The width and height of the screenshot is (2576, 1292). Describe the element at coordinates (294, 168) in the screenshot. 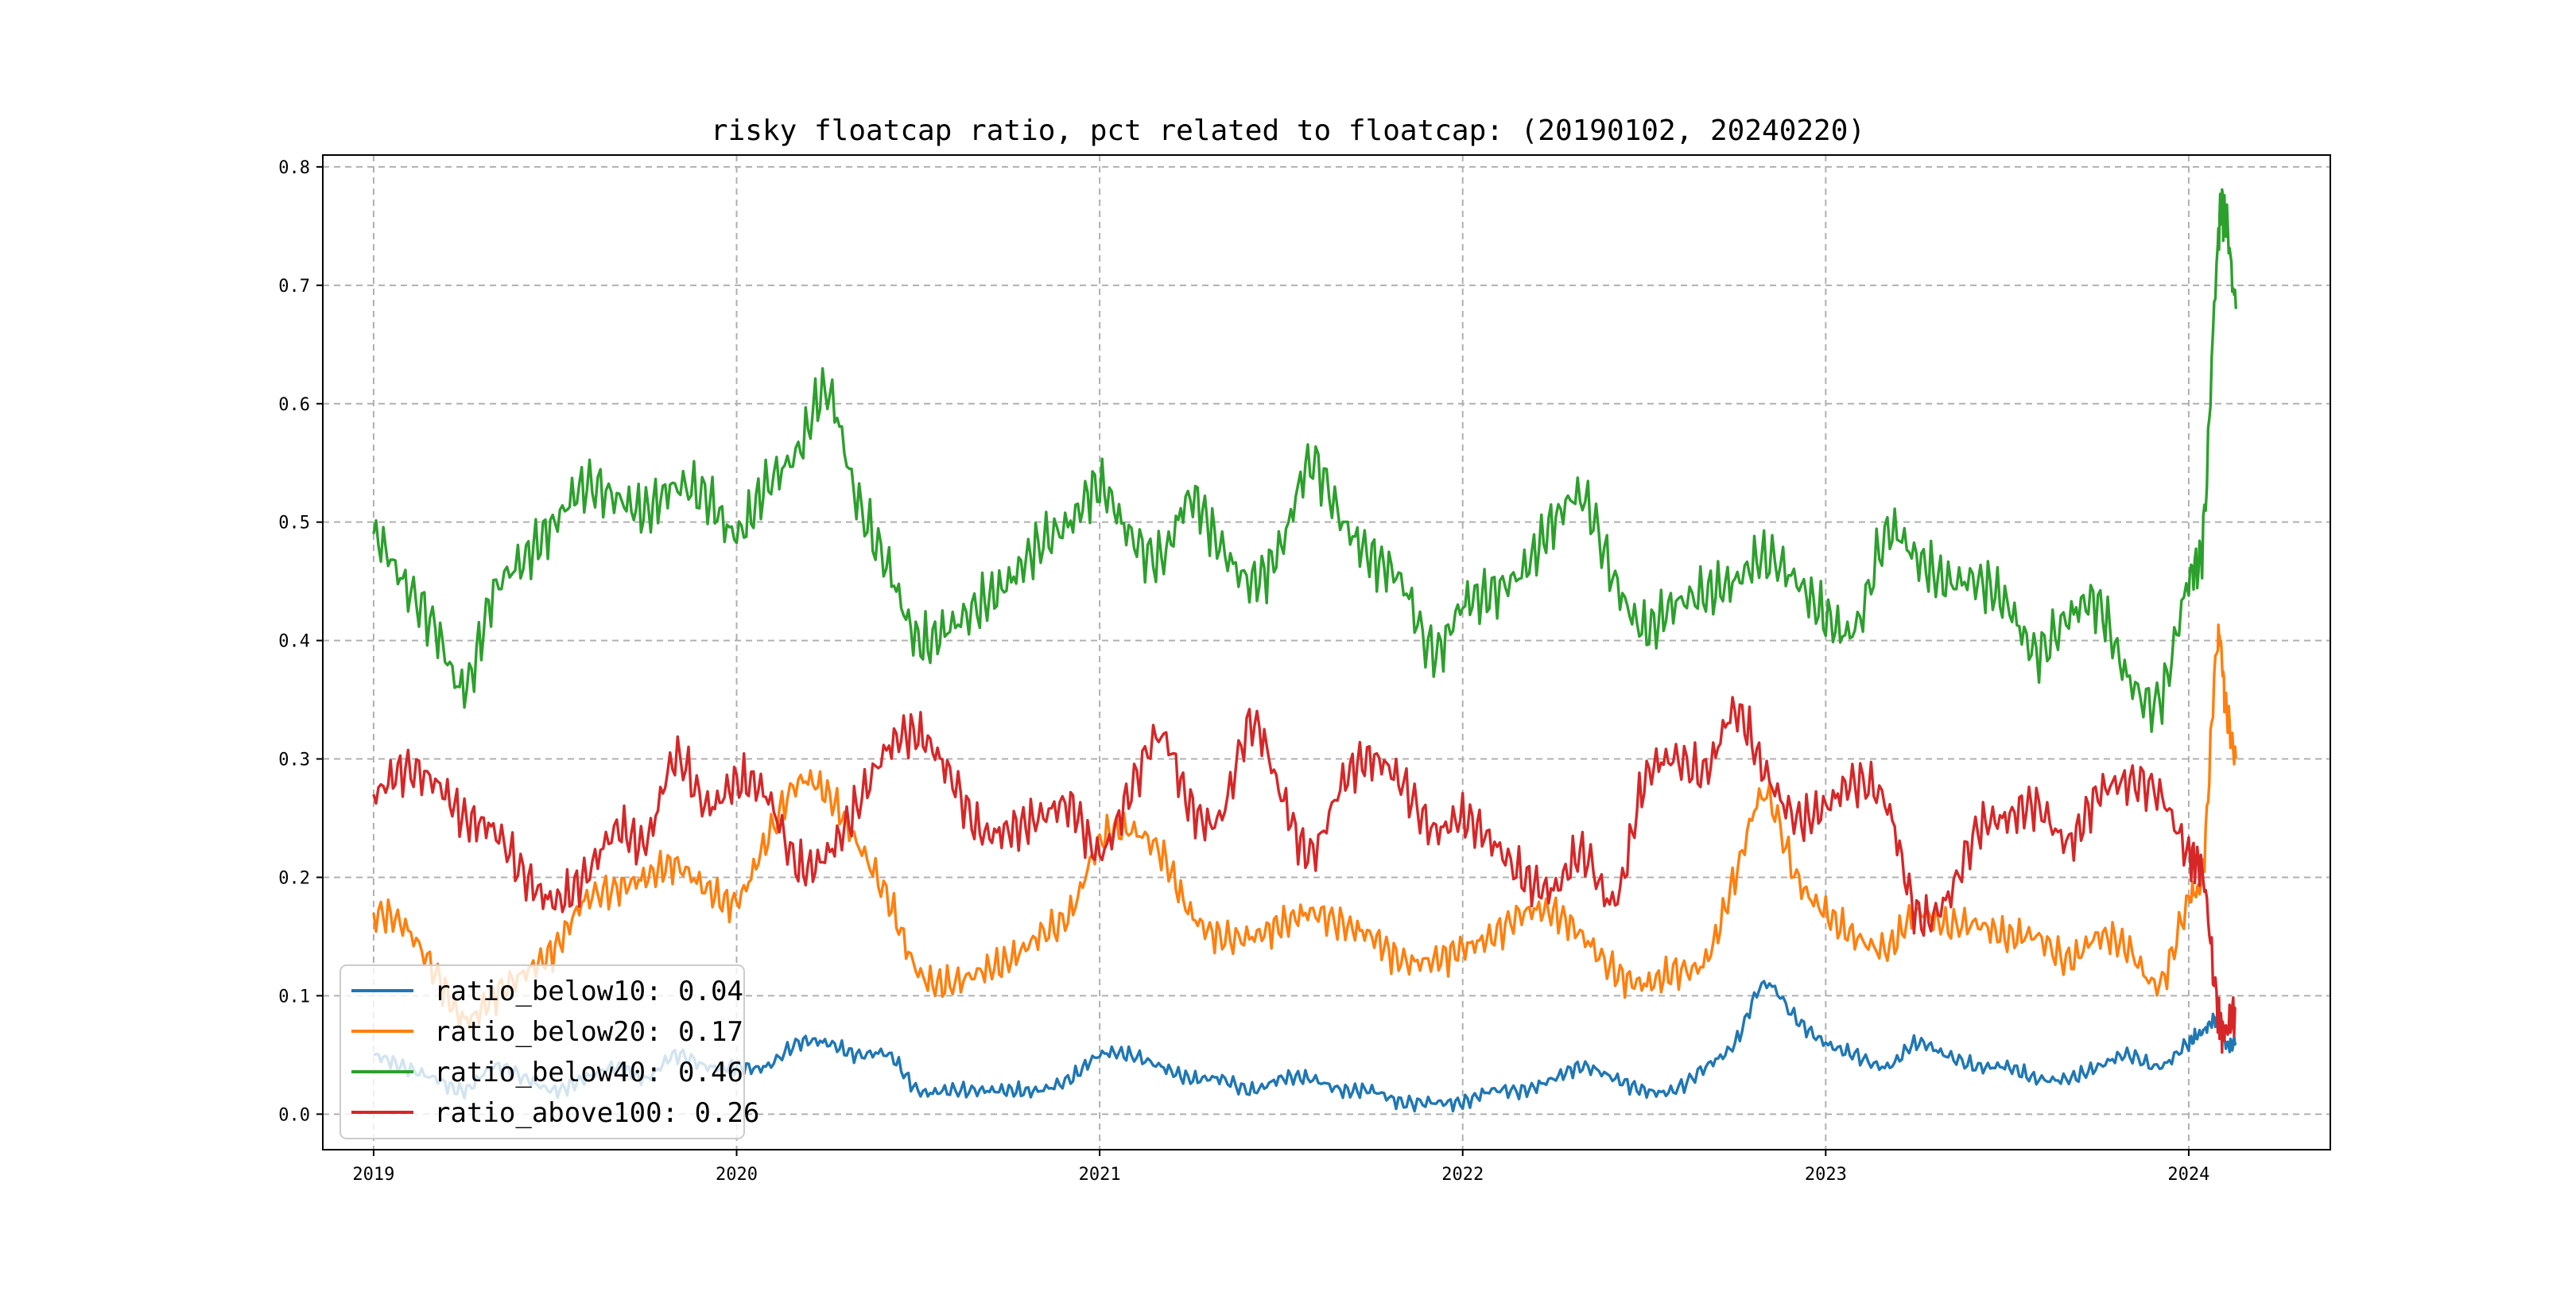

I see `y-tick-label: 0.8` at that location.